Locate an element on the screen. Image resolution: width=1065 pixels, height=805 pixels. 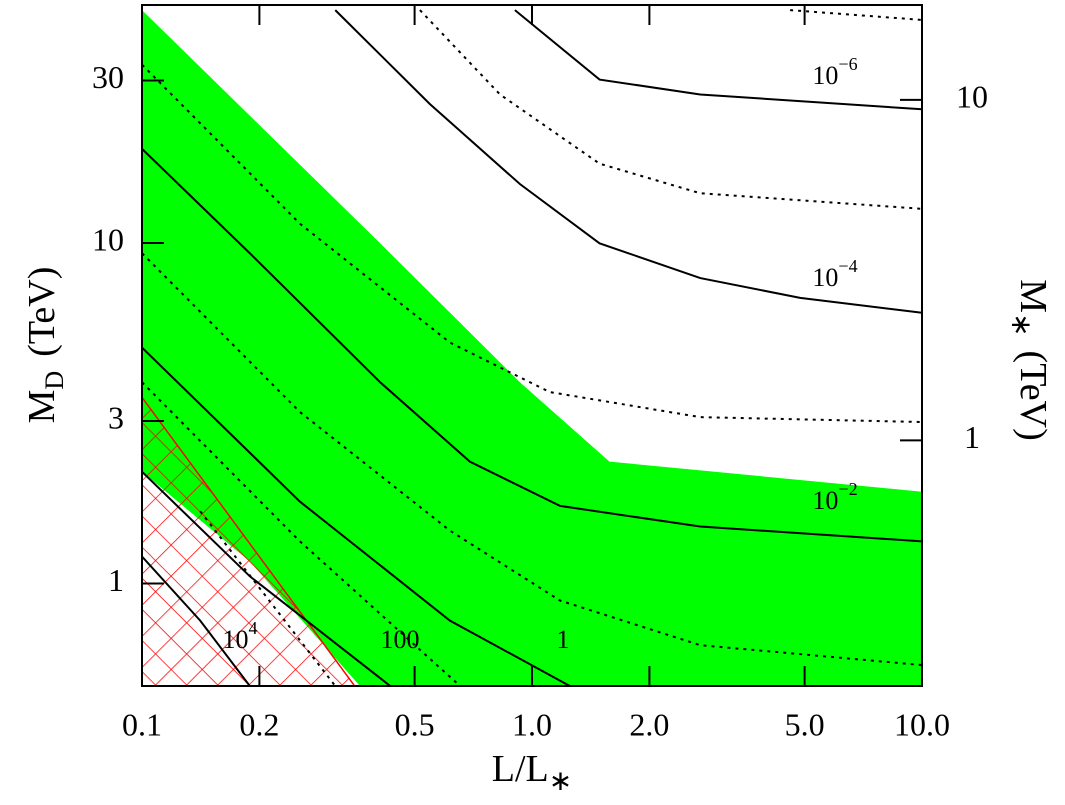
x-tick-label: 0.2 is located at coordinates (259, 724).